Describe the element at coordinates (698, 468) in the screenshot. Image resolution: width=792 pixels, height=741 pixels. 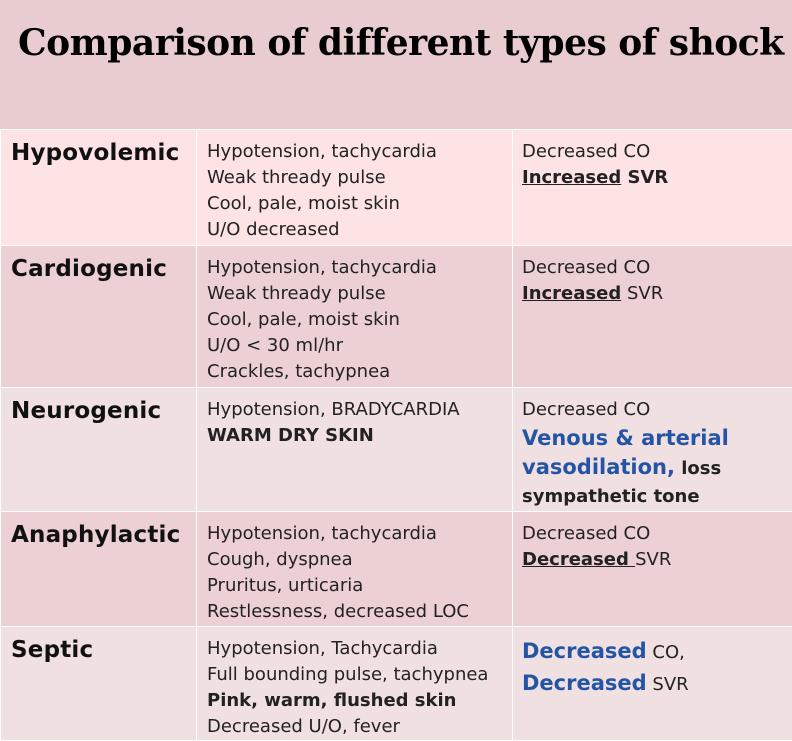
I see `hemo-text: loss` at that location.